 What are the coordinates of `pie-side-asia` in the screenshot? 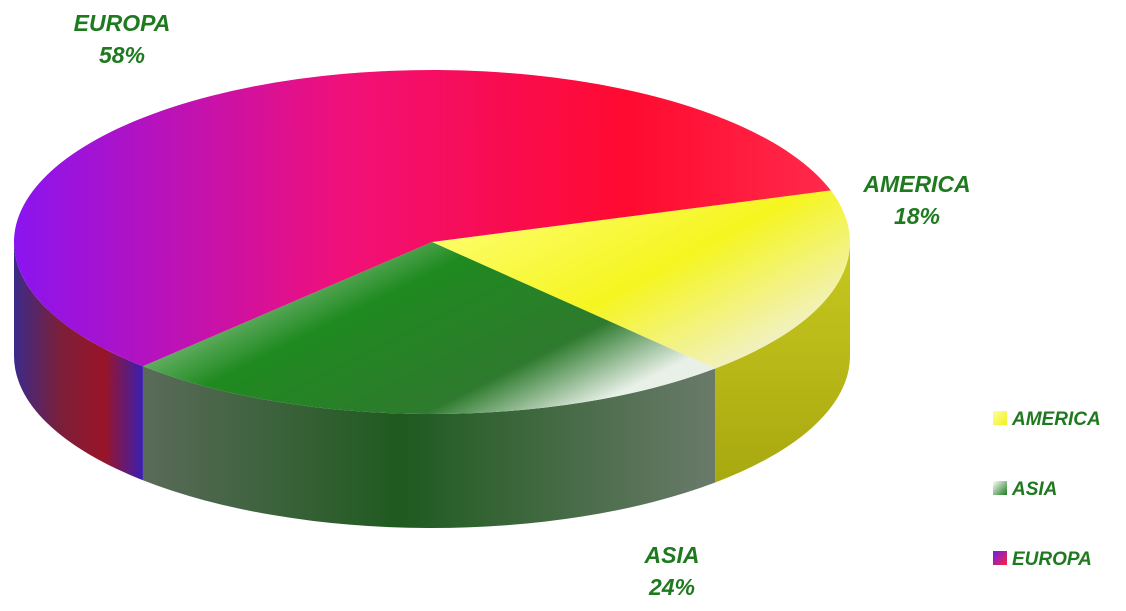 It's located at (429, 447).